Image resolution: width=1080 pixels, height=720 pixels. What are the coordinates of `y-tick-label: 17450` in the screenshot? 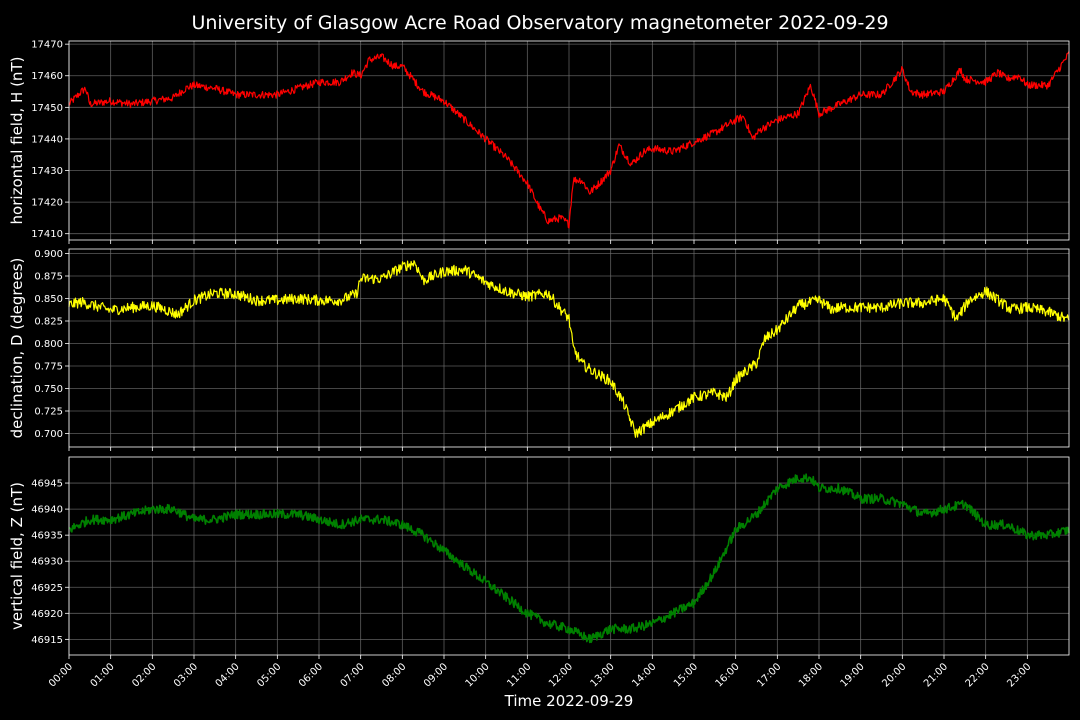 It's located at (47, 108).